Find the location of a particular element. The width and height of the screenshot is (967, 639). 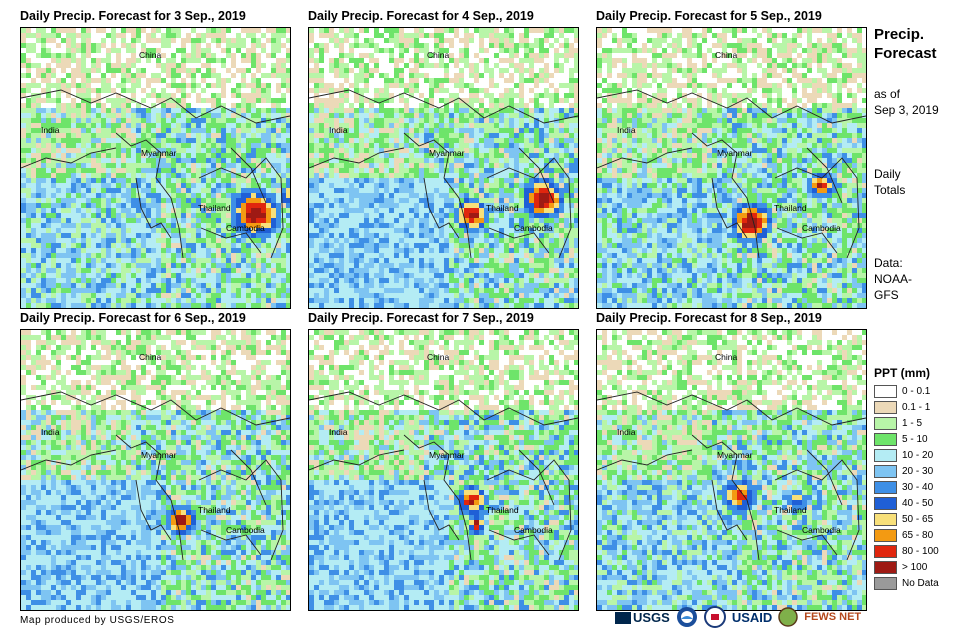

legend-item: 5 - 10 is located at coordinates (906, 439).